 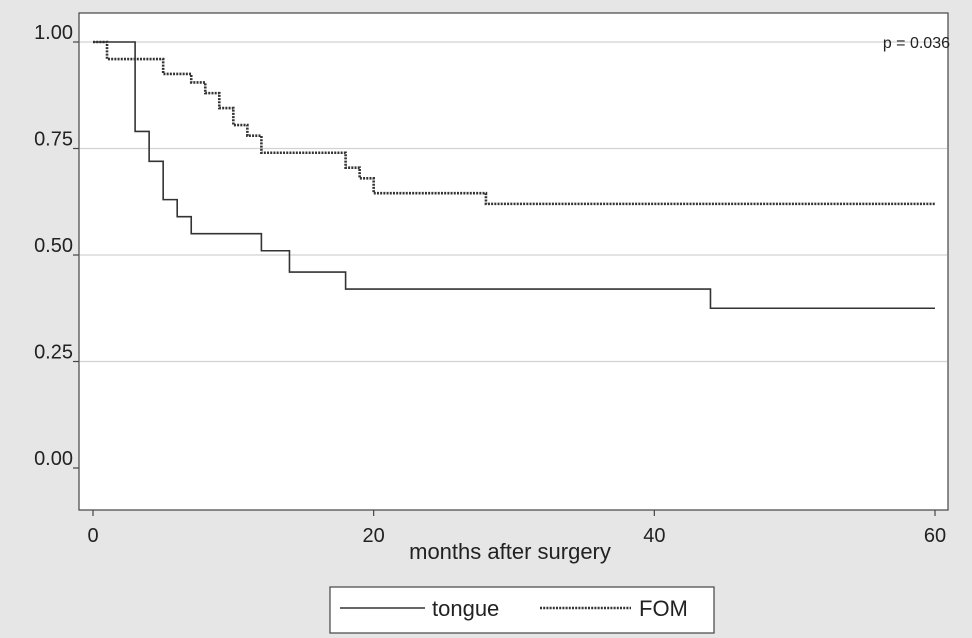 I want to click on legend-label-tongue: tongue, so click(x=465, y=608).